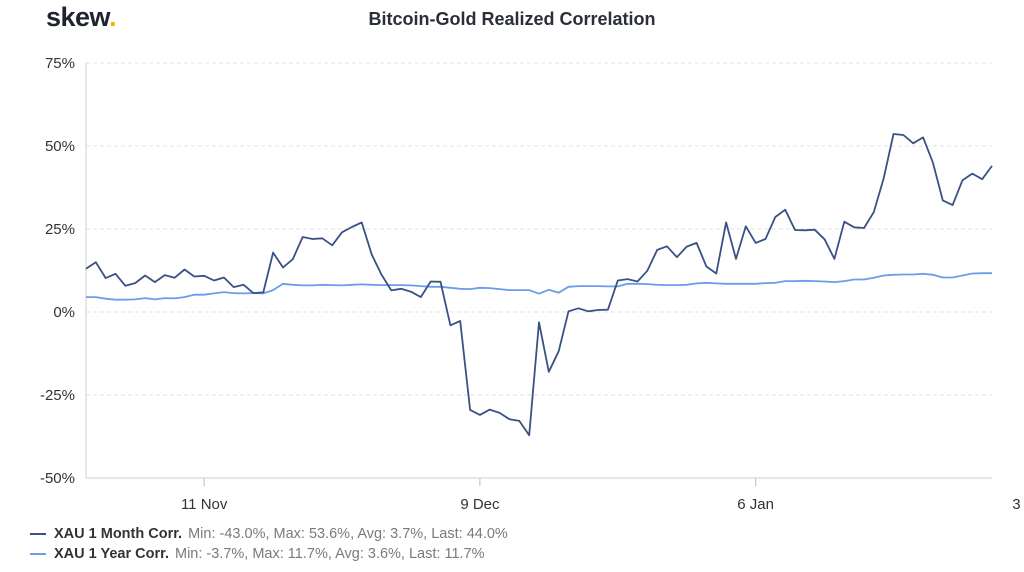  What do you see at coordinates (57, 478) in the screenshot?
I see `y-tick-label: -50%` at bounding box center [57, 478].